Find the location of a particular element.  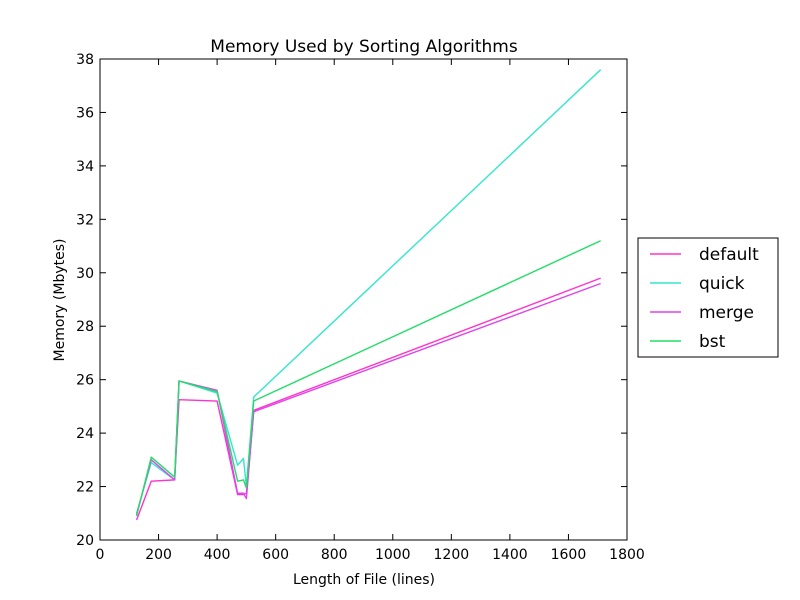

y-tick-label: 28 is located at coordinates (85, 327).